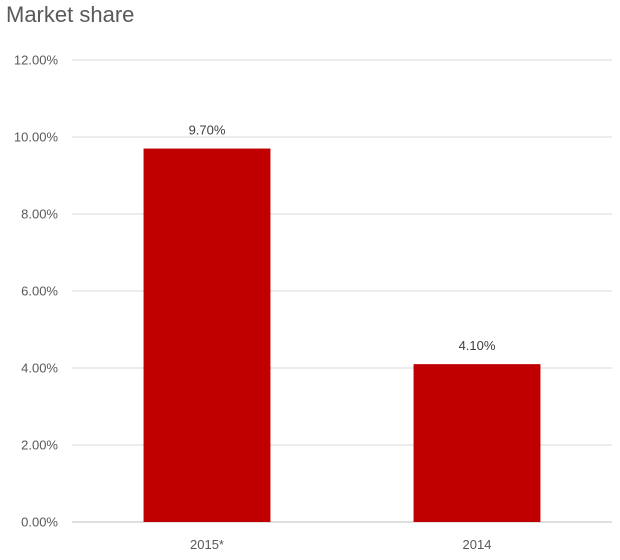  What do you see at coordinates (477, 544) in the screenshot?
I see `x-tick-label: 2014` at bounding box center [477, 544].